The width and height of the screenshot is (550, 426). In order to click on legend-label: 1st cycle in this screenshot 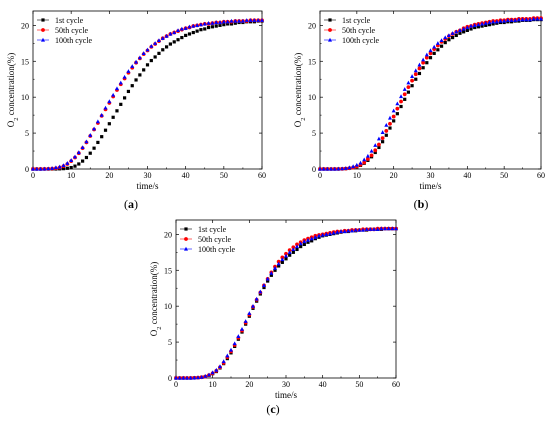, I will do `click(69, 20)`.